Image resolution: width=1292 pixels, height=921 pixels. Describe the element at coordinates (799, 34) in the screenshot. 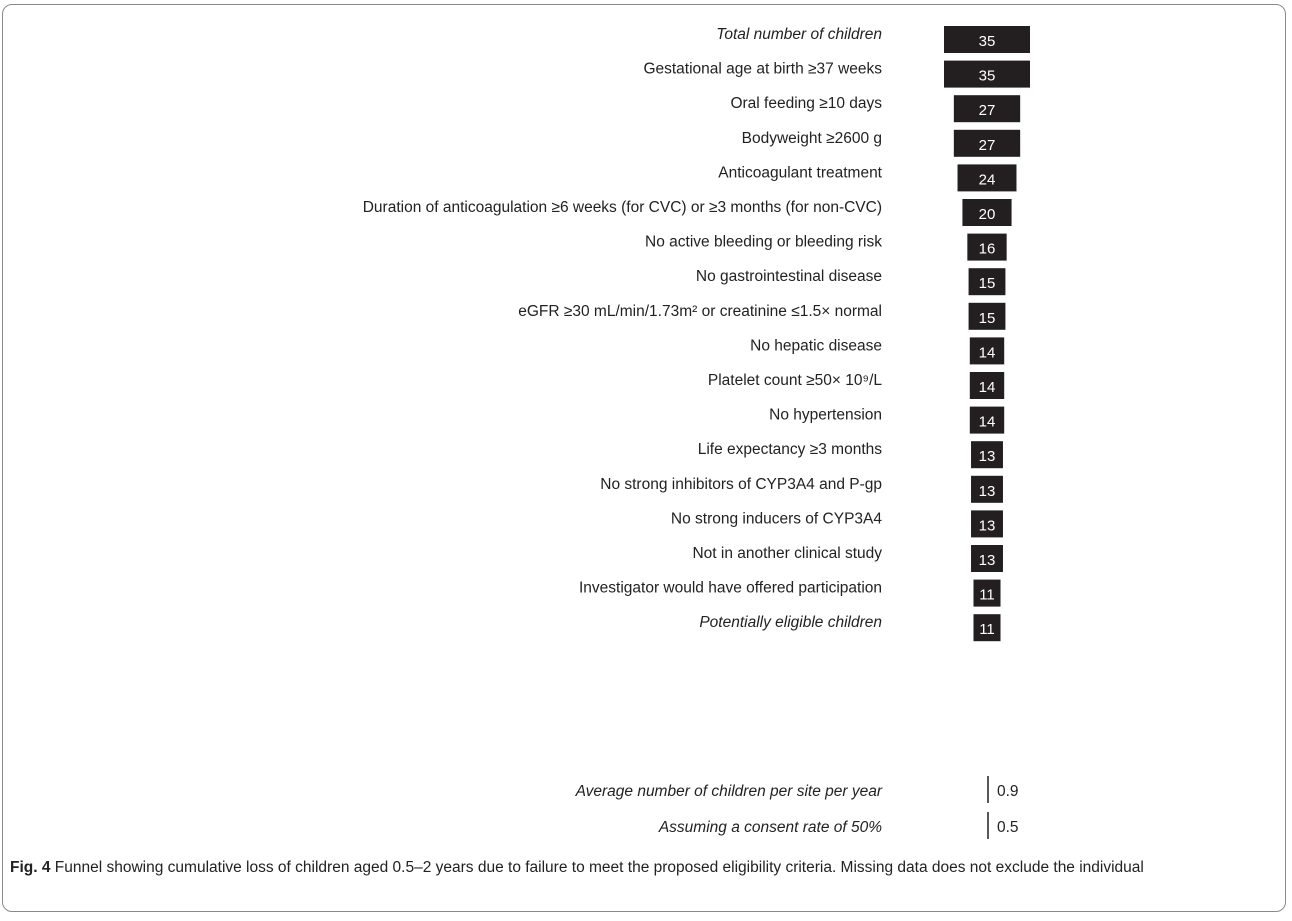

I see `category-label: Total number of children` at that location.